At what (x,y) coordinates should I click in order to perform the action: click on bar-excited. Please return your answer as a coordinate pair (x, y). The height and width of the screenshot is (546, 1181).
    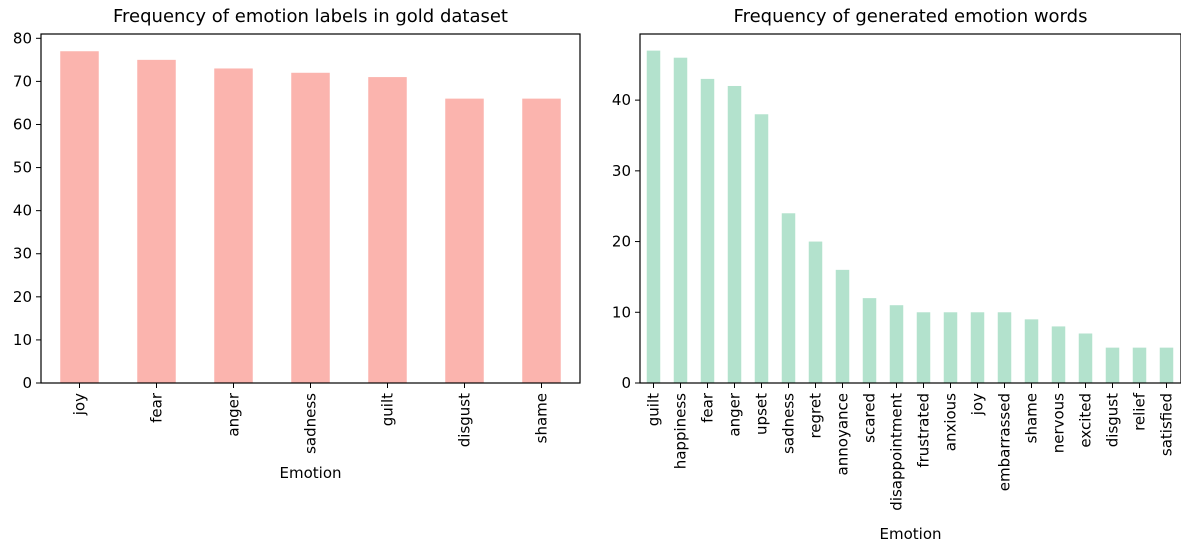
    Looking at the image, I should click on (1085, 358).